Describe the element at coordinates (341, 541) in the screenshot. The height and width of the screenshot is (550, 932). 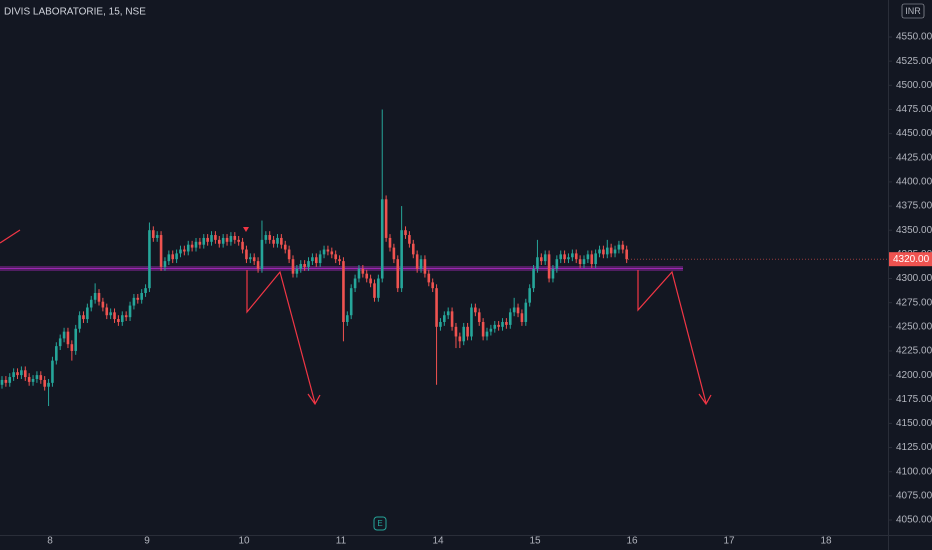
I see `x-tick-label: 11` at that location.